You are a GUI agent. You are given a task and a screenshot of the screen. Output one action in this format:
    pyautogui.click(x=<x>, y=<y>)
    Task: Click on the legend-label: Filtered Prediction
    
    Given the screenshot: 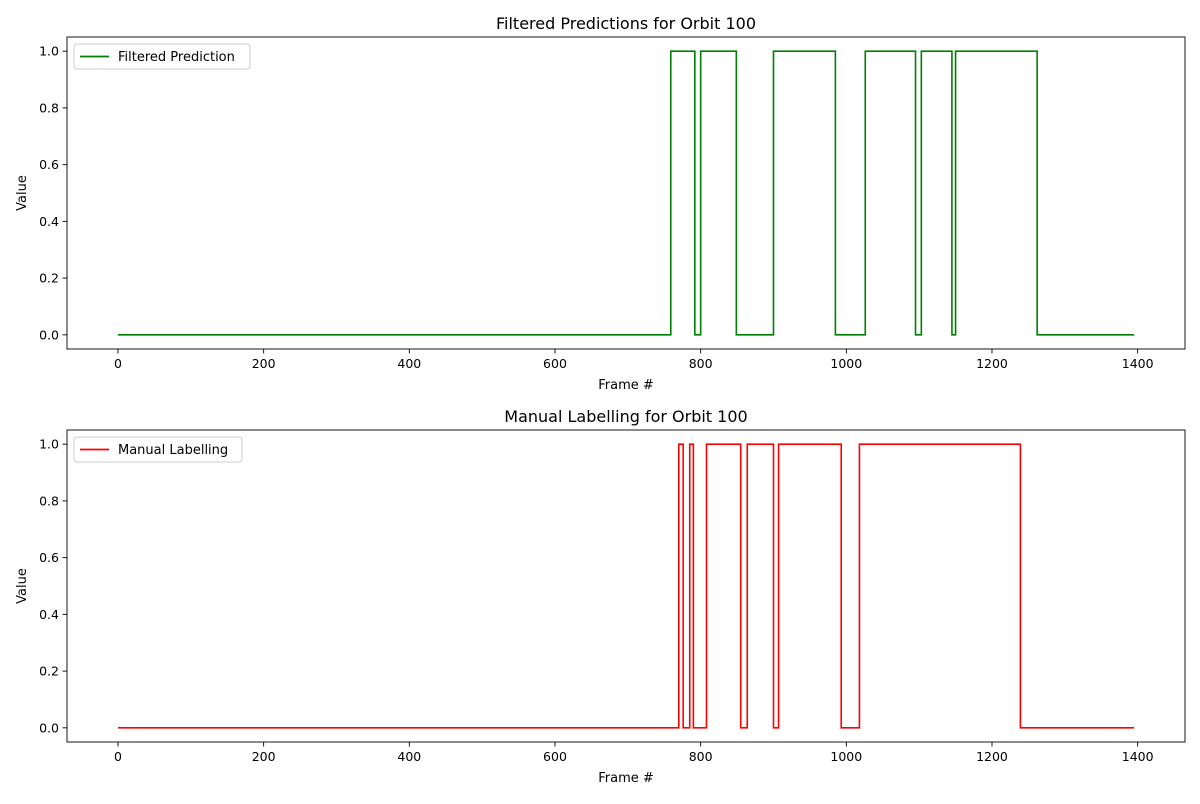 What is the action you would take?
    pyautogui.click(x=176, y=57)
    